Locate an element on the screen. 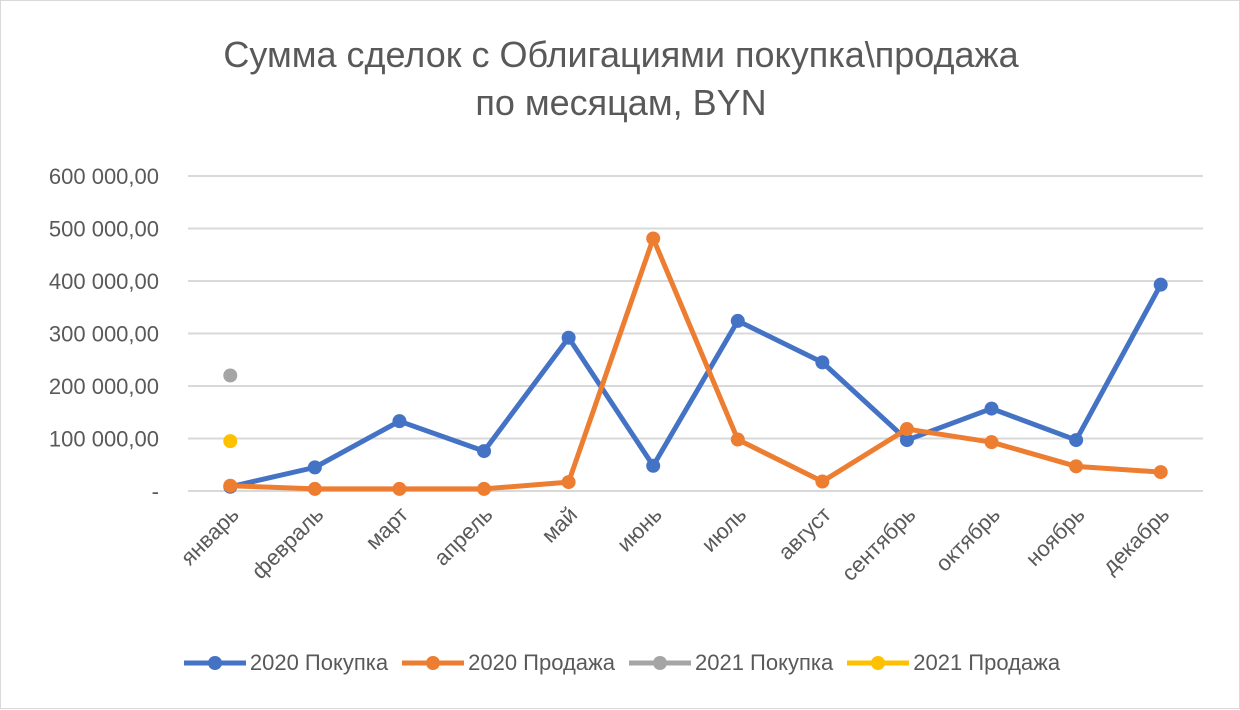  y-tick-label: - is located at coordinates (155, 491).